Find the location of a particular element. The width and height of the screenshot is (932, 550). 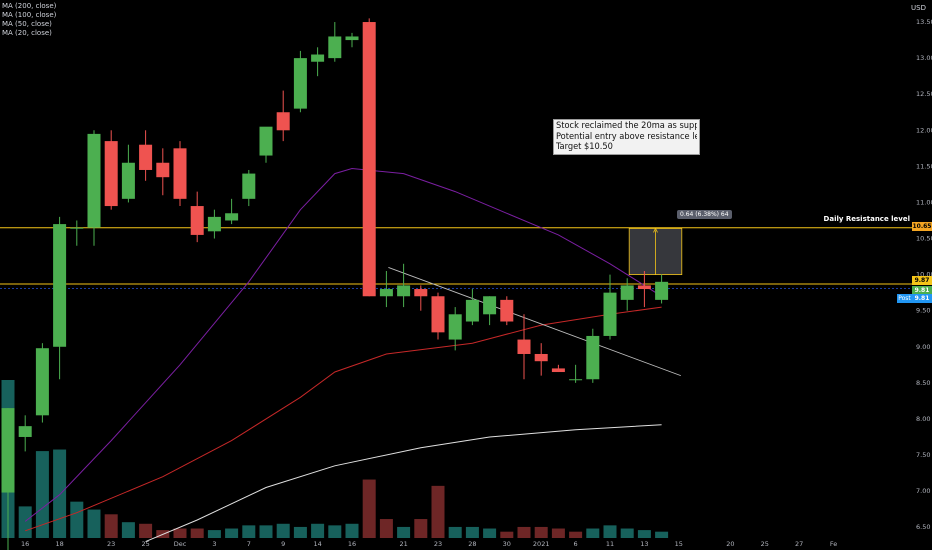

x-tick-label: 16 is located at coordinates (25, 544).